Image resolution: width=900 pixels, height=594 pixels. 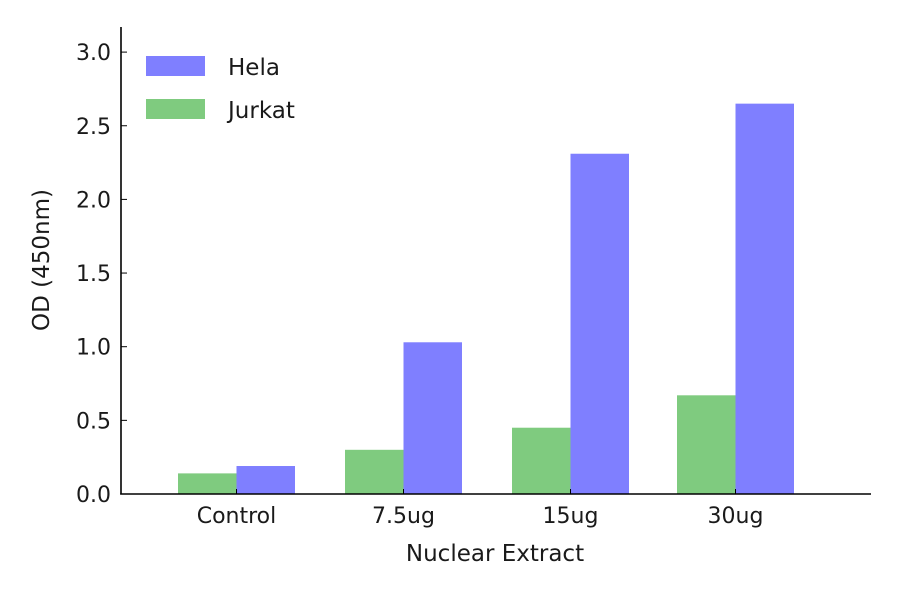 What do you see at coordinates (93, 348) in the screenshot?
I see `y-tick-label: 1.0` at bounding box center [93, 348].